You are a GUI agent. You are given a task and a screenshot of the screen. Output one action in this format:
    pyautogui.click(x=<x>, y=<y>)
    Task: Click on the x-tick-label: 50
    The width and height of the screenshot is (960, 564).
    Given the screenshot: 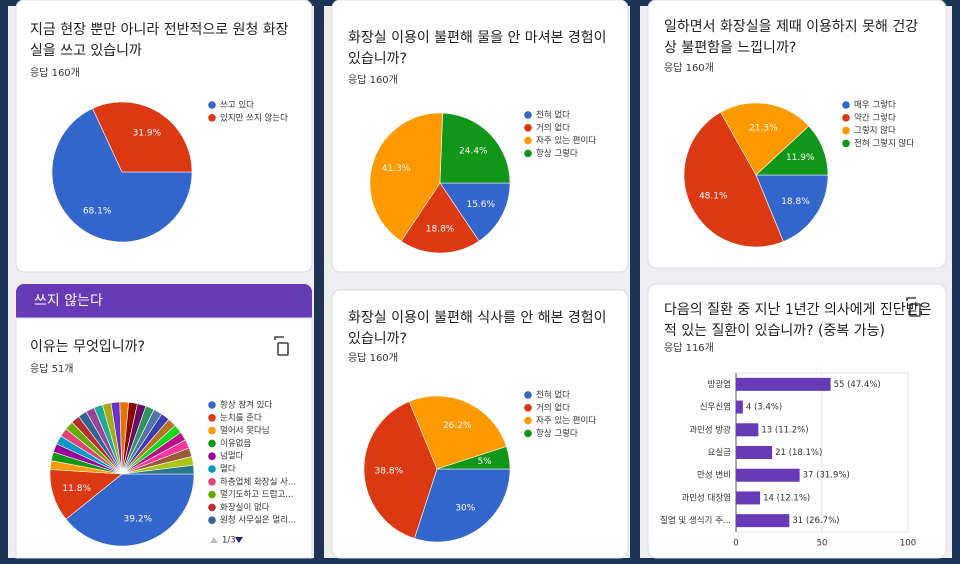 What is the action you would take?
    pyautogui.click(x=822, y=544)
    